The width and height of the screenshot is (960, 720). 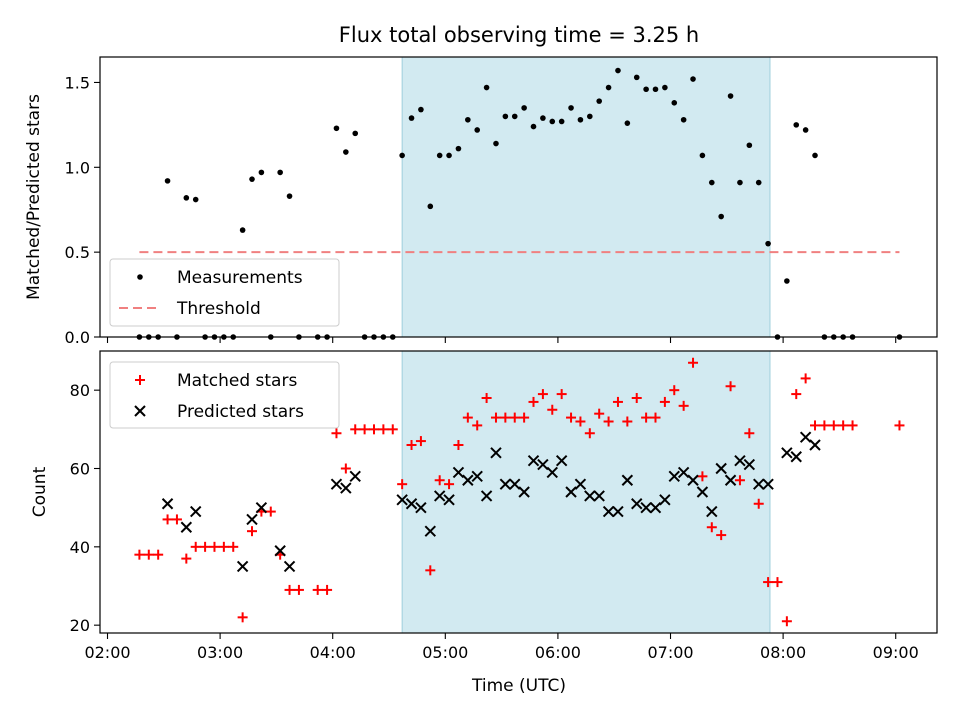 I want to click on x-tick-label: 08:00, so click(x=783, y=652).